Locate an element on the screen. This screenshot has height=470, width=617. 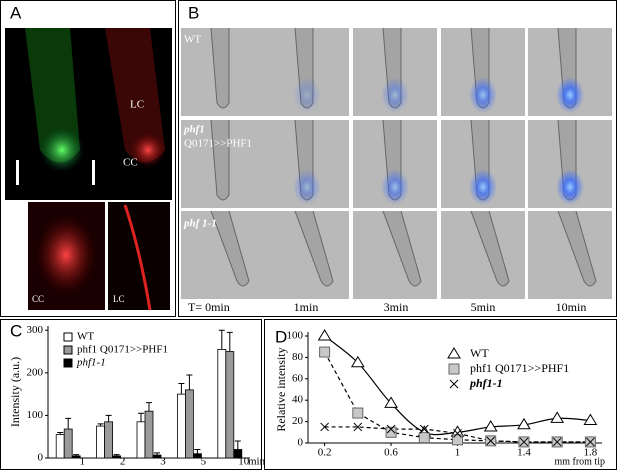
label: 300 is located at coordinates (35, 330).